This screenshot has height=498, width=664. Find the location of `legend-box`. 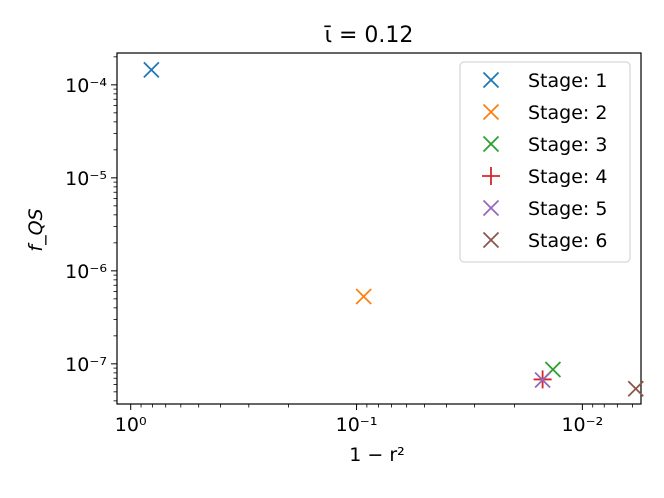

legend-box is located at coordinates (545, 162).